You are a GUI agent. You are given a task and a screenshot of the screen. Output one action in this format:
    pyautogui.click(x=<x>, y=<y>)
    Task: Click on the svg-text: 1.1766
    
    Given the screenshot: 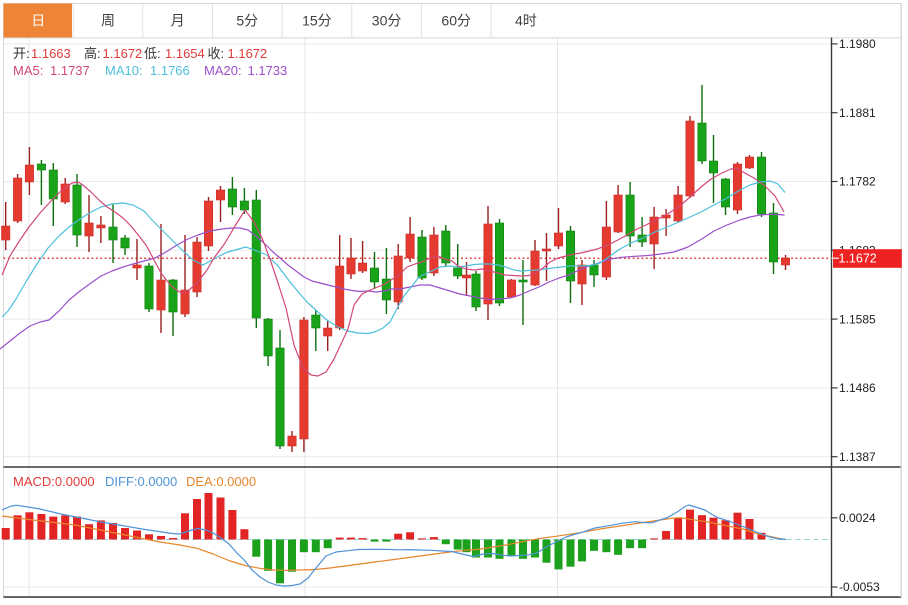 What is the action you would take?
    pyautogui.click(x=170, y=70)
    